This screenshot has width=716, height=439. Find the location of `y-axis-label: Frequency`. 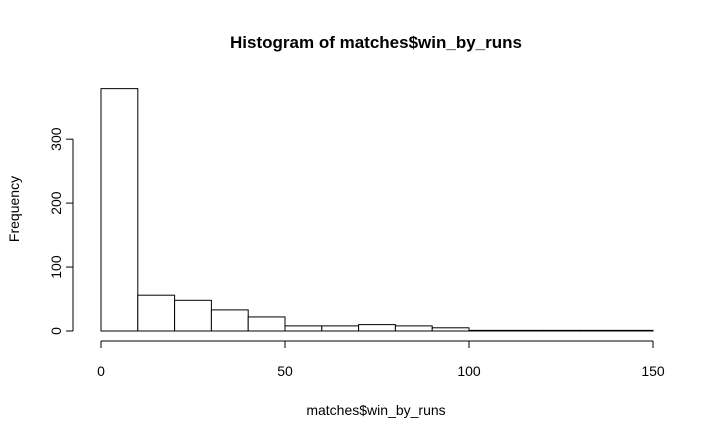

y-axis-label: Frequency is located at coordinates (14, 209).